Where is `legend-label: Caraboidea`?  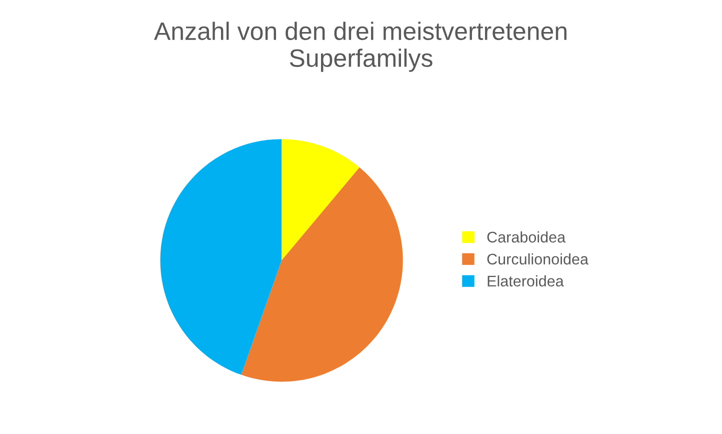
legend-label: Caraboidea is located at coordinates (526, 237).